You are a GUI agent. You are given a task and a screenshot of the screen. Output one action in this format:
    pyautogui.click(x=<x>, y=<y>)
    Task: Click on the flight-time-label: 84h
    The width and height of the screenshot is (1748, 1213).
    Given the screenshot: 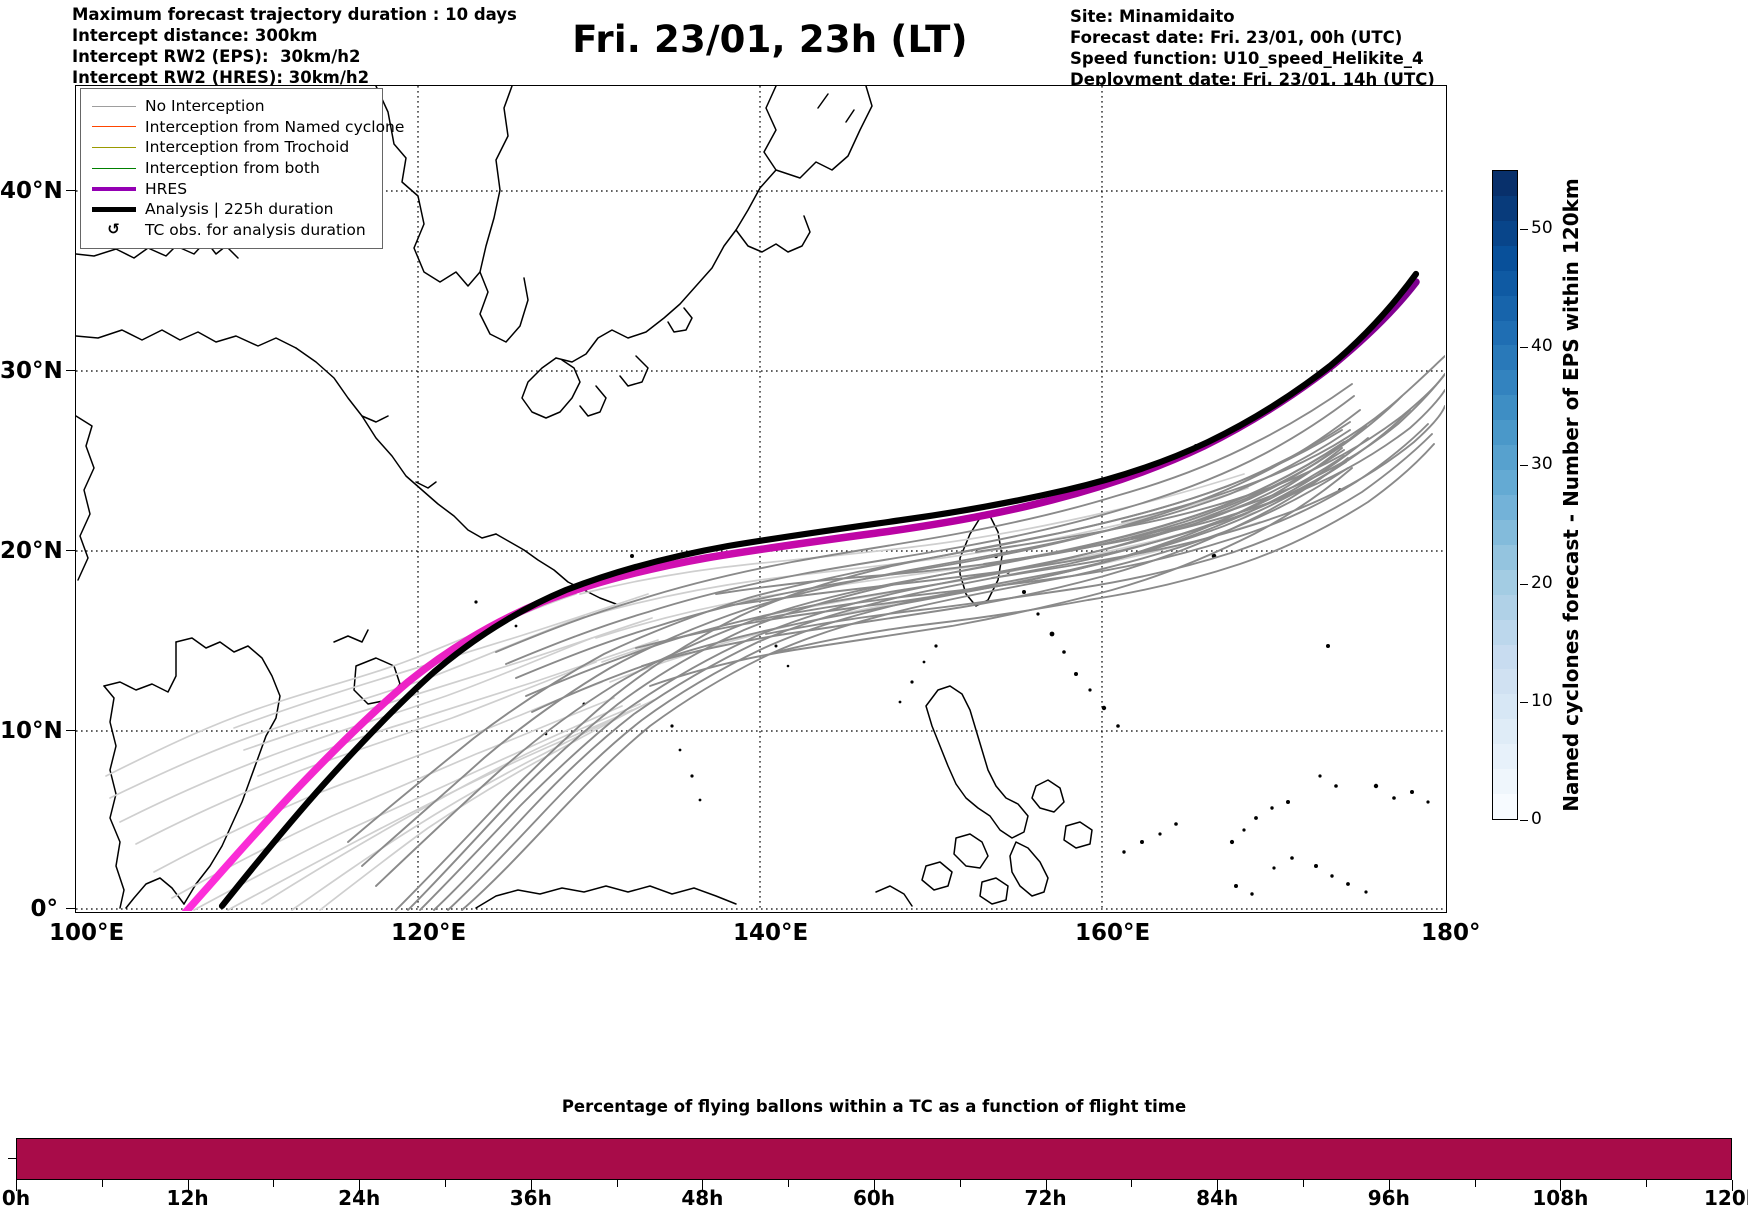 What is the action you would take?
    pyautogui.click(x=1217, y=1198)
    